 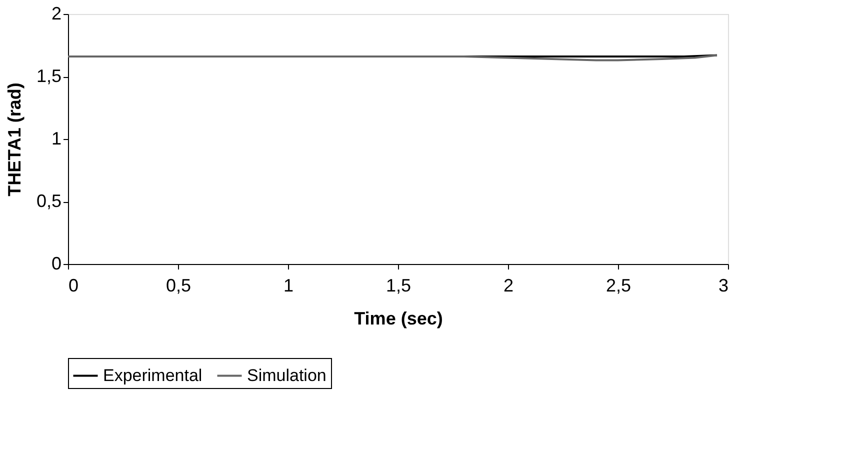 I want to click on x-tick-label: 2, so click(x=508, y=286).